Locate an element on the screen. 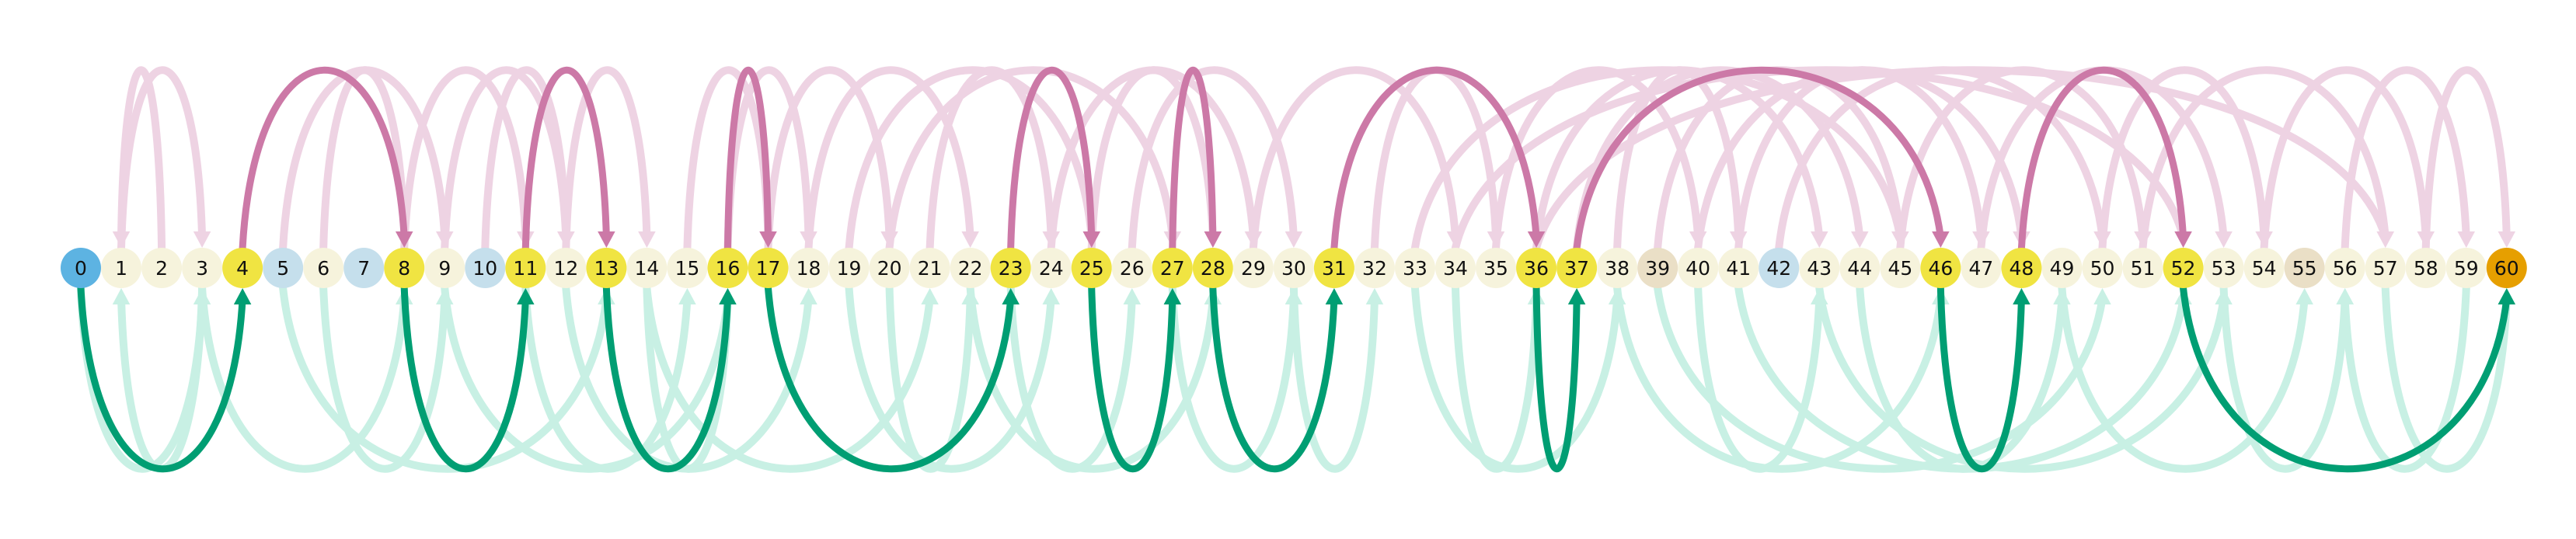  node: 53 is located at coordinates (2223, 268).